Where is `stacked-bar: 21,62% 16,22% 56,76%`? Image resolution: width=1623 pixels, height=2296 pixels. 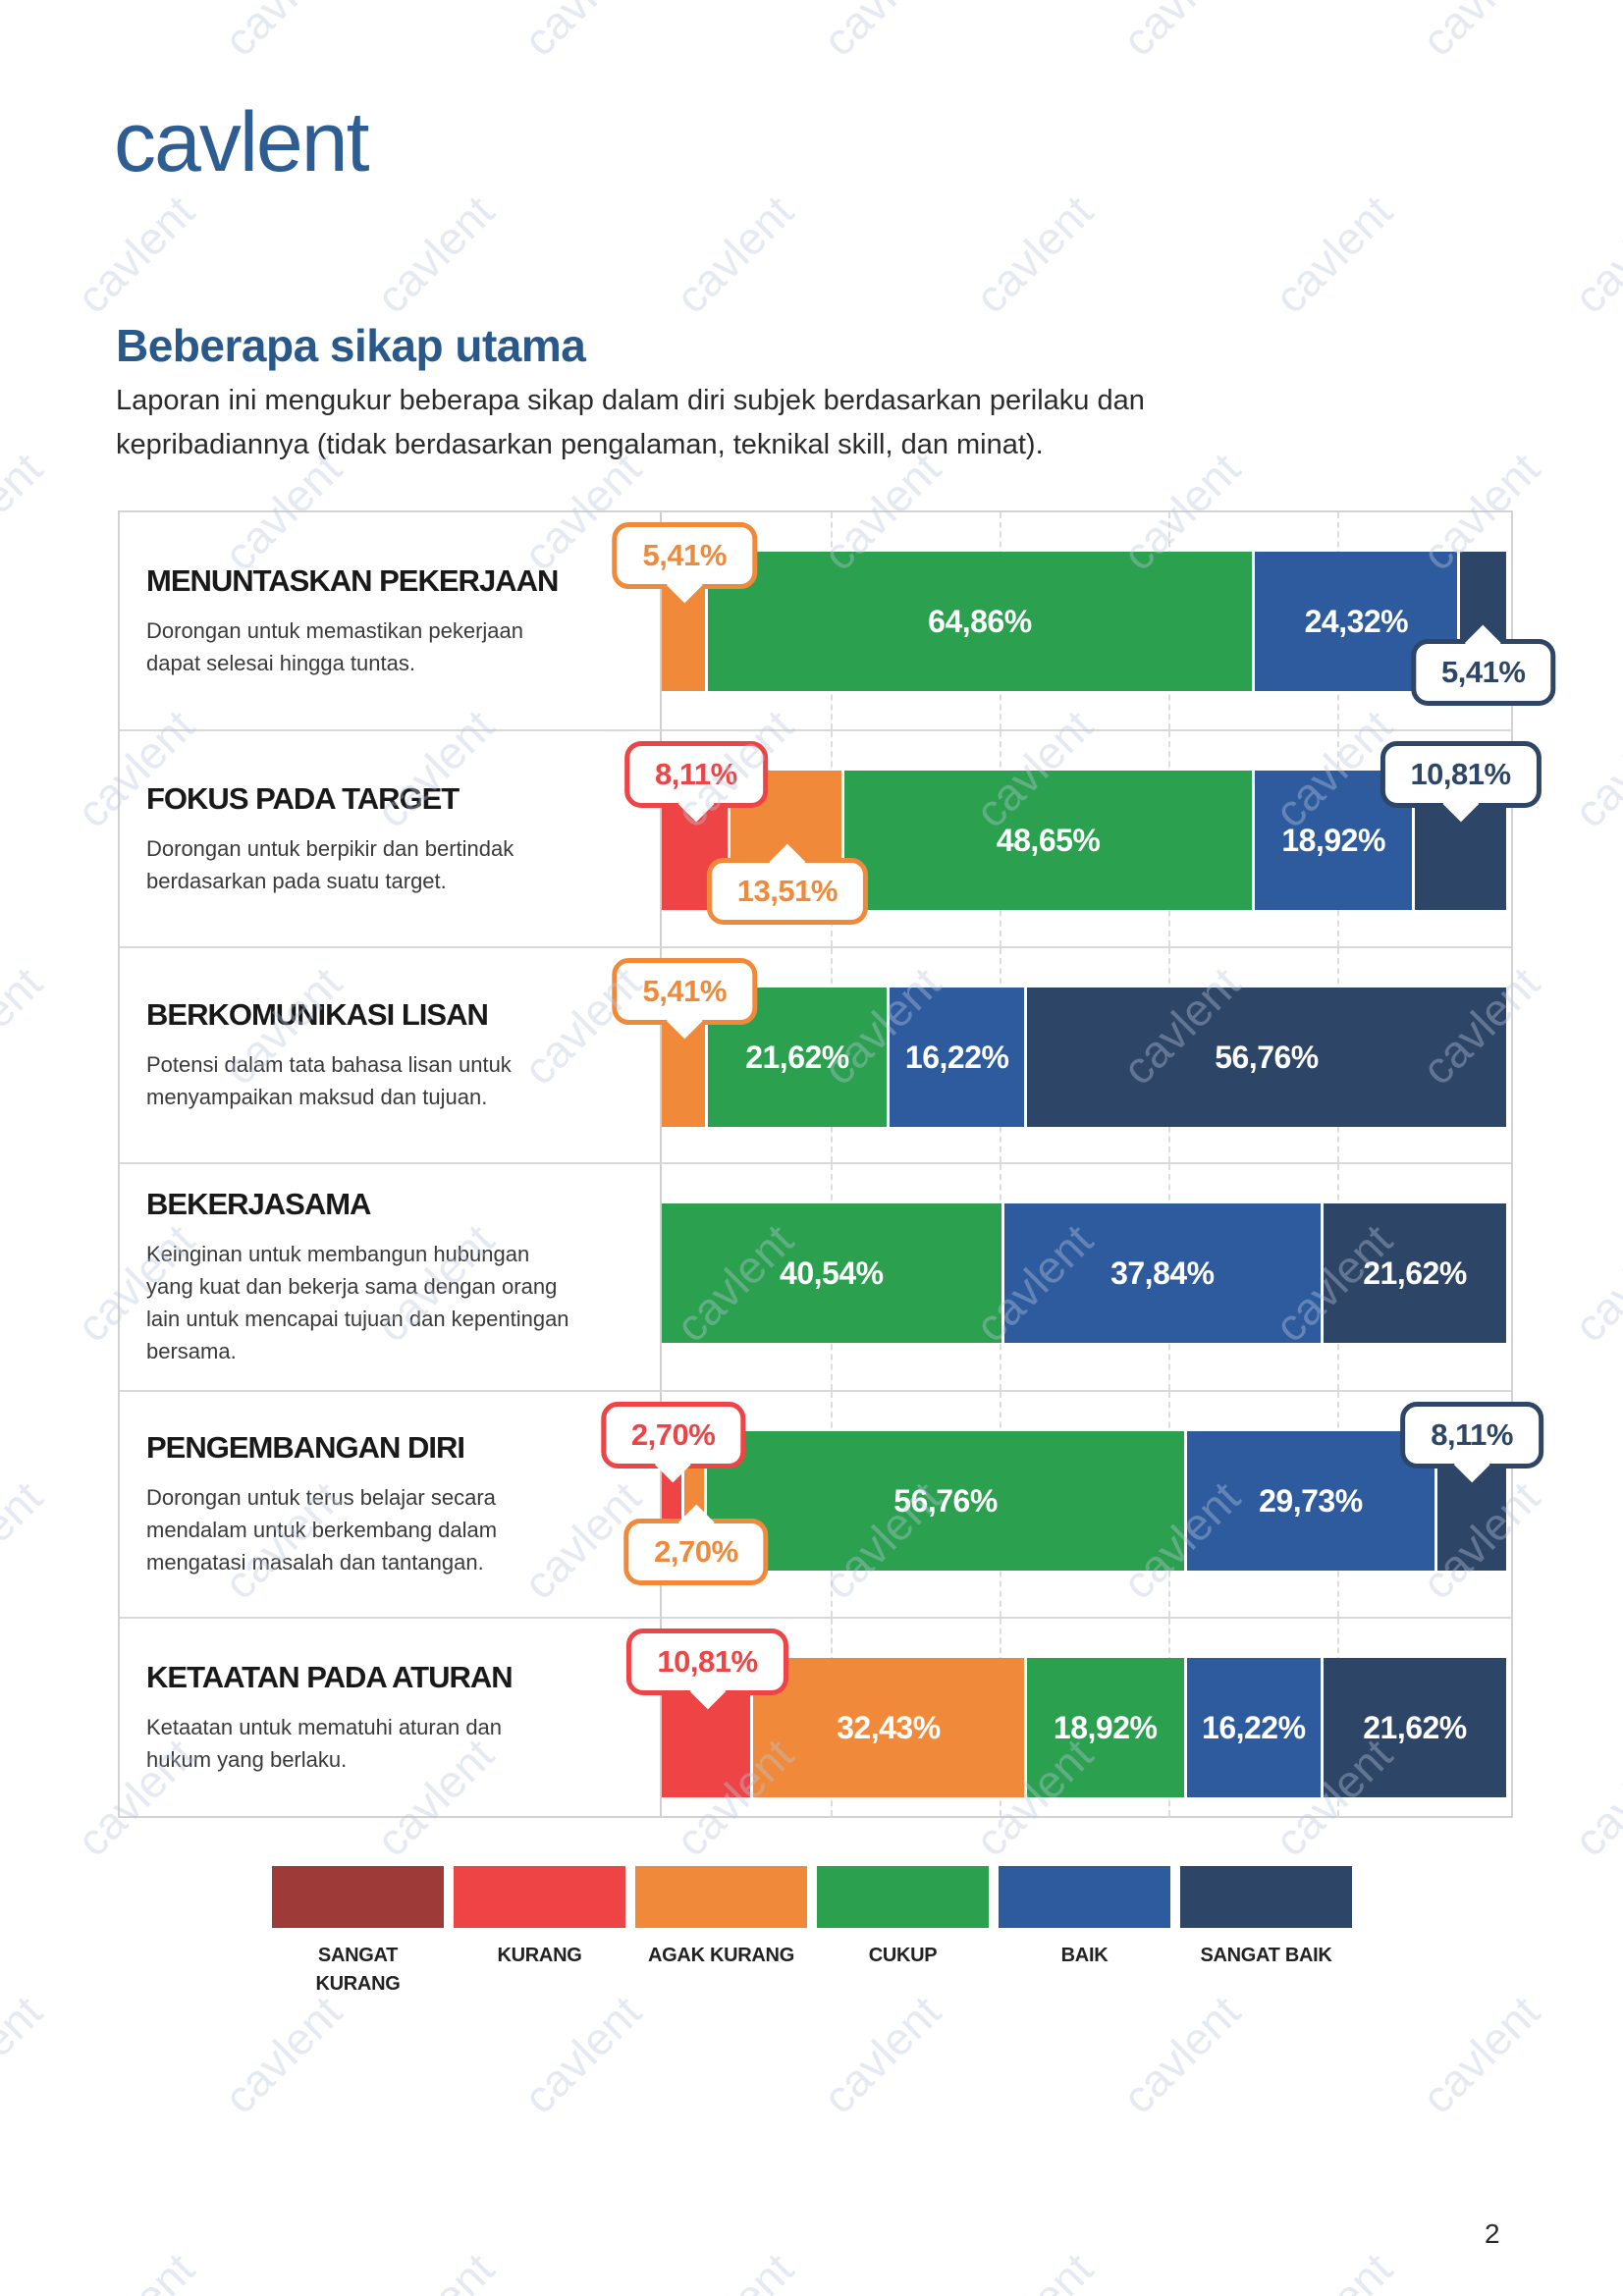
stacked-bar: 21,62% 16,22% 56,76% is located at coordinates (1084, 1058).